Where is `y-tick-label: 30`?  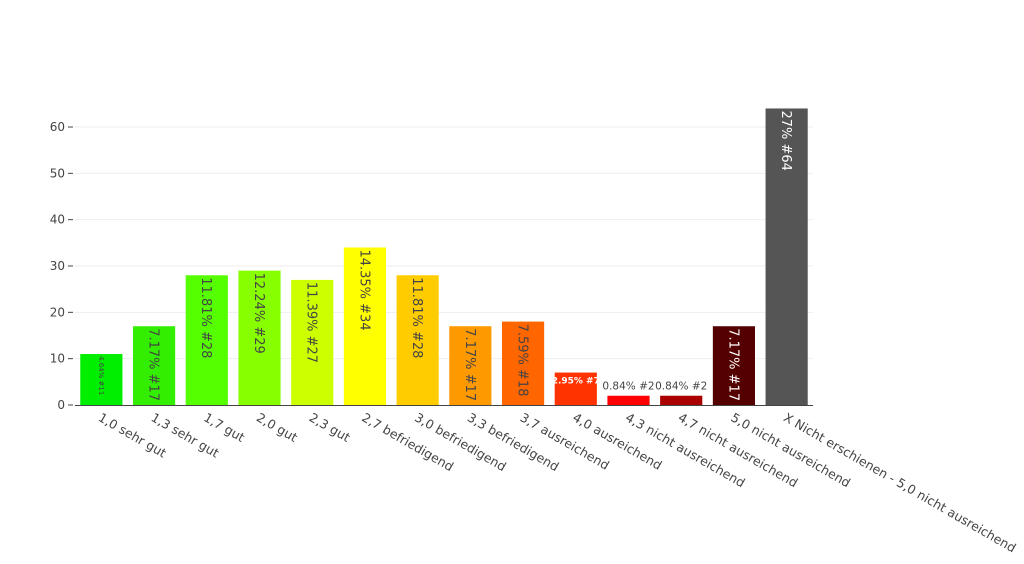 y-tick-label: 30 is located at coordinates (57, 266).